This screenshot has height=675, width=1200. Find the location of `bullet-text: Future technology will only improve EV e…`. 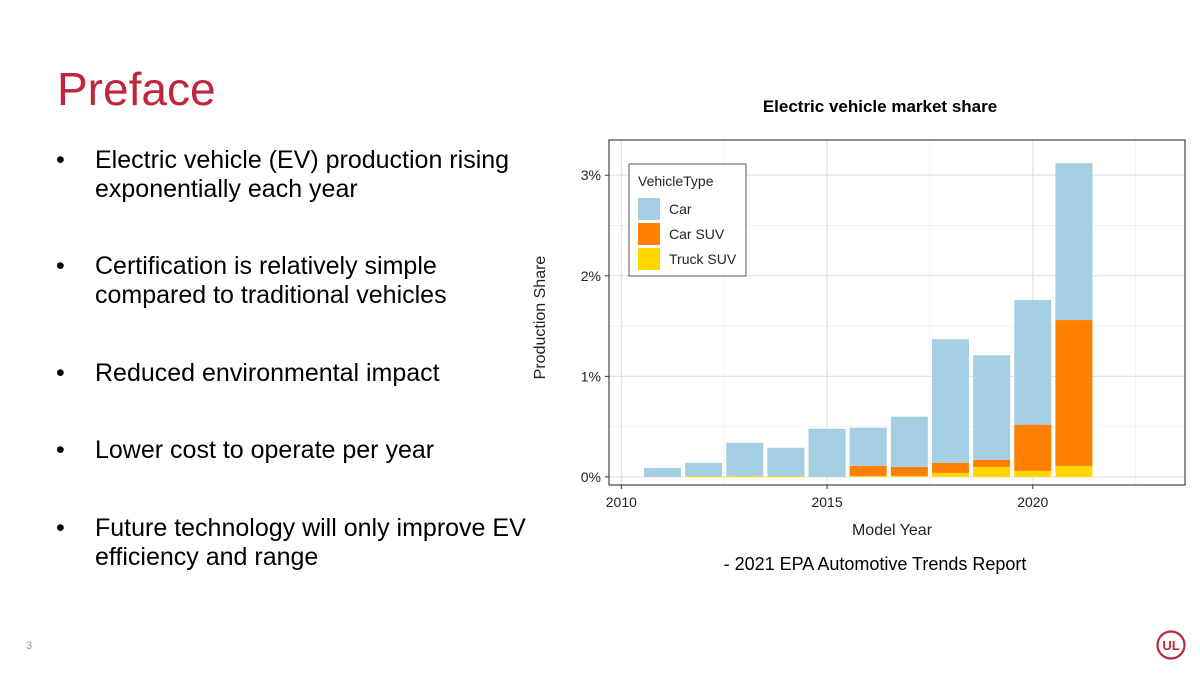

bullet-text: Future technology will only improve EV e… is located at coordinates (310, 542).